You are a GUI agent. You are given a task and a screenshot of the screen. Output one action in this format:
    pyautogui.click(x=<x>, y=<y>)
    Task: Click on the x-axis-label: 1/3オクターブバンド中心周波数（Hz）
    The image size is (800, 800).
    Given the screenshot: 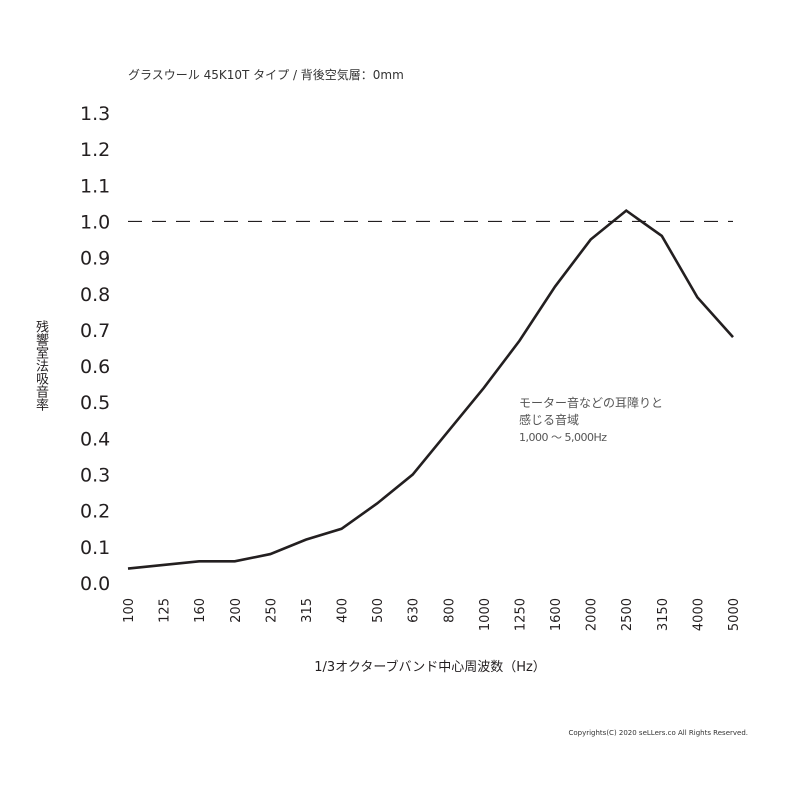 What is the action you would take?
    pyautogui.click(x=430, y=667)
    